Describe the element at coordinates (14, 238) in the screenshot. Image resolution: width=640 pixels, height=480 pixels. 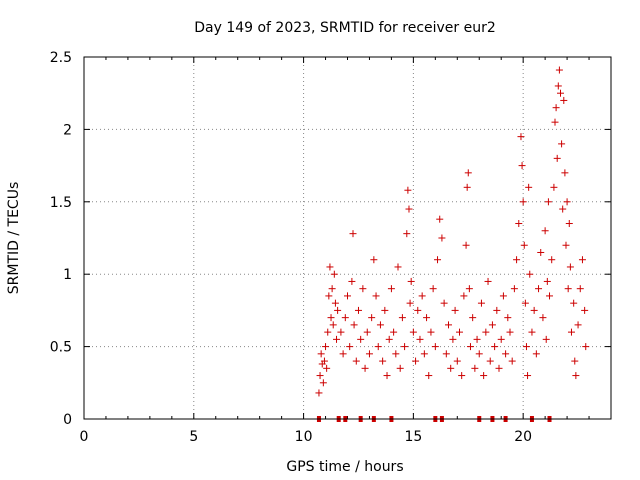
I see `y-axis-label: SRMTID / TECUs` at that location.